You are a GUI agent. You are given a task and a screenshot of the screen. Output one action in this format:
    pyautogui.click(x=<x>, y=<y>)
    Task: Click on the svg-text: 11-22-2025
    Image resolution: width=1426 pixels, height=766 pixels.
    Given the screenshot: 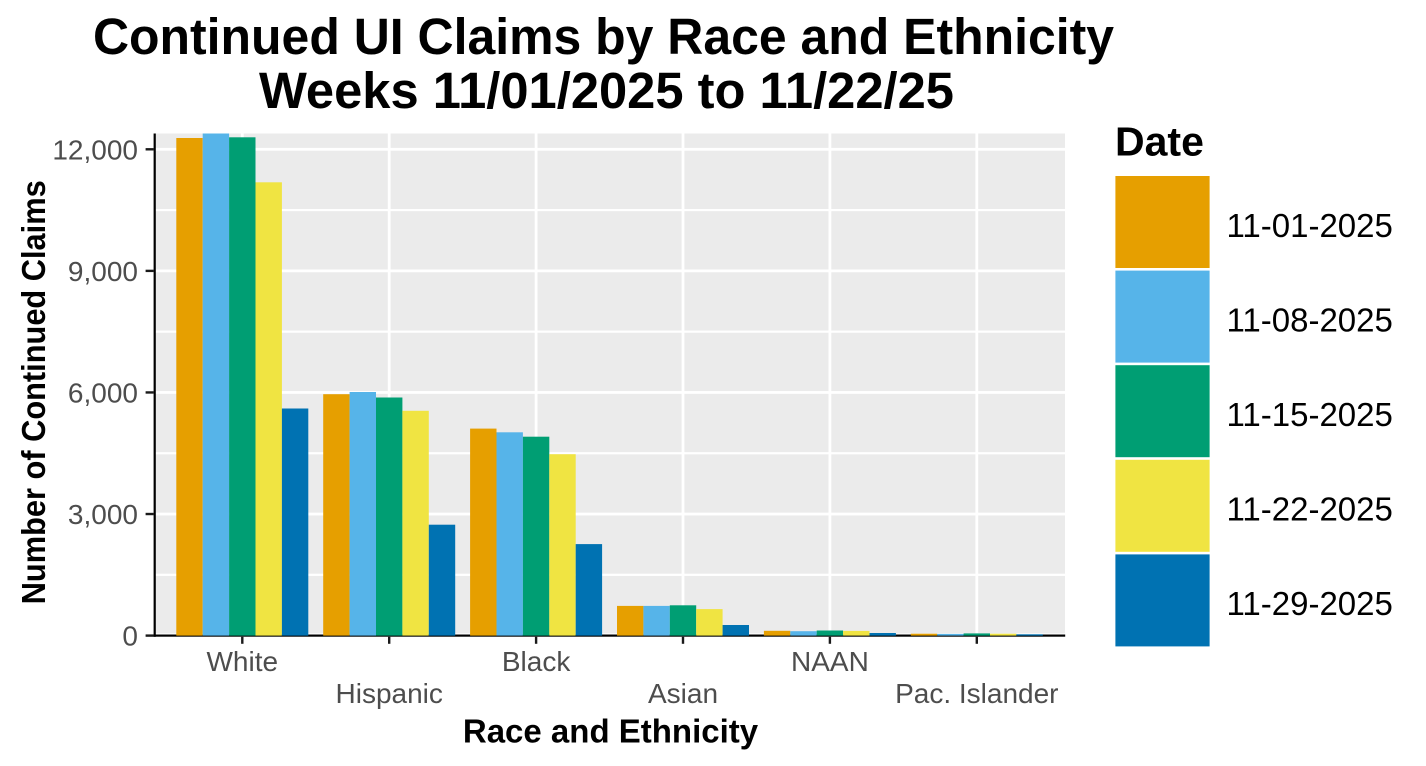 What is the action you would take?
    pyautogui.click(x=1310, y=509)
    